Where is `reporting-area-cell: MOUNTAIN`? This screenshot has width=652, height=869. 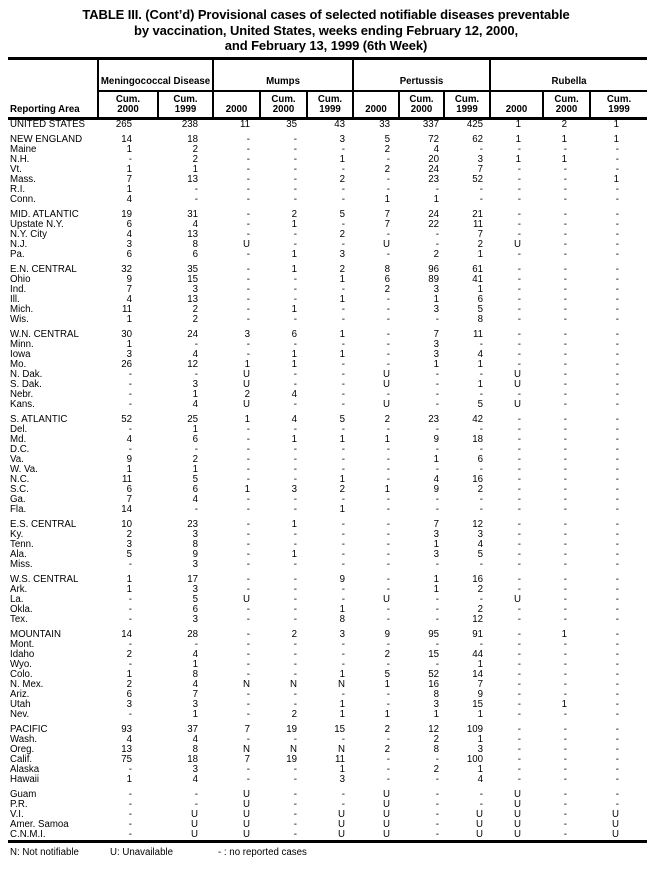
reporting-area-cell: MOUNTAIN is located at coordinates (35, 634).